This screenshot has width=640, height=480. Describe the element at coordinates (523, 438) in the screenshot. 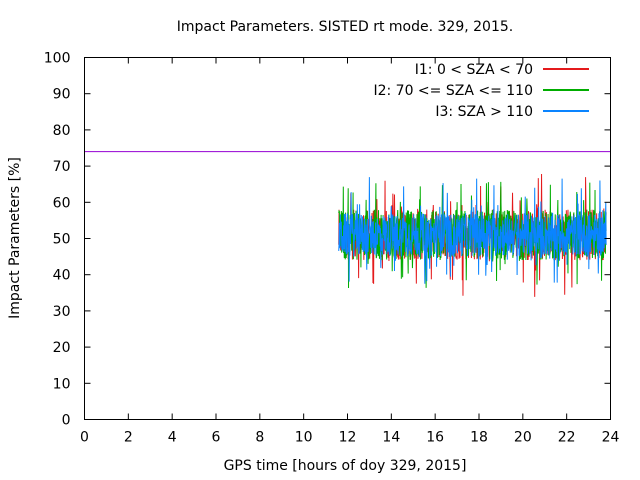

I see `x-tick-label: 20` at that location.